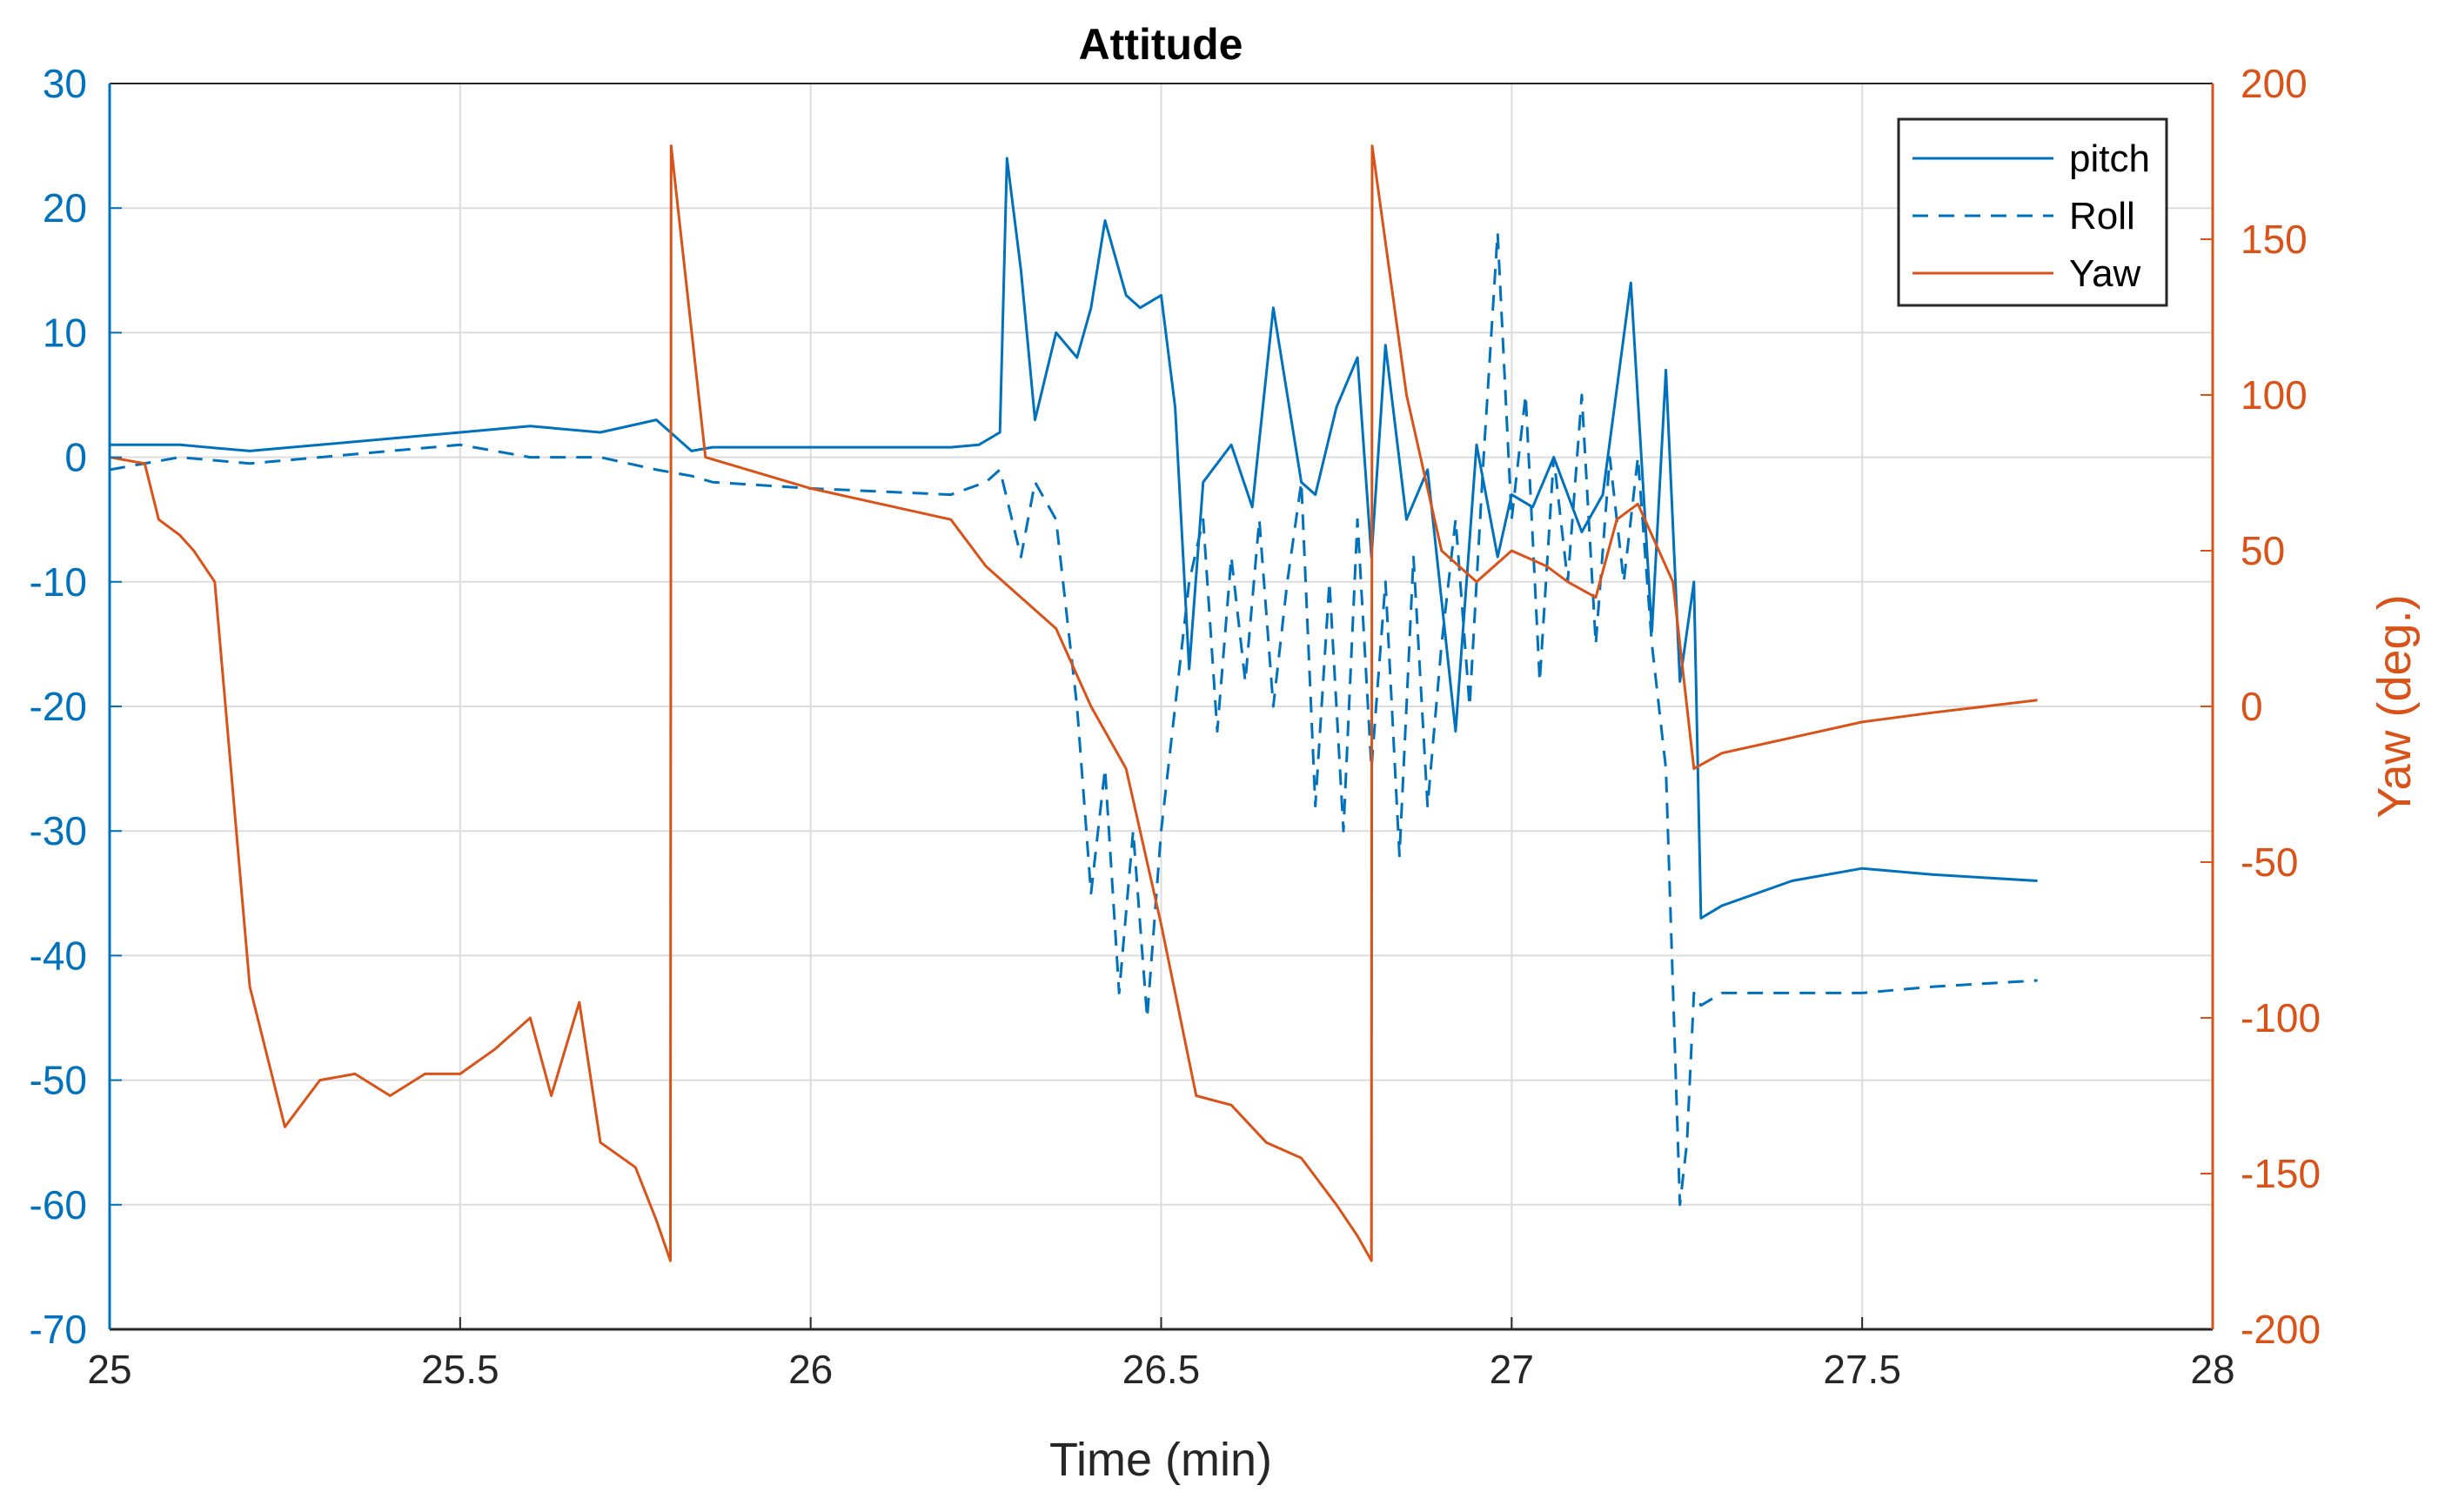 The height and width of the screenshot is (1512, 2445). What do you see at coordinates (59, 956) in the screenshot?
I see `left-y-tick-label: -40` at bounding box center [59, 956].